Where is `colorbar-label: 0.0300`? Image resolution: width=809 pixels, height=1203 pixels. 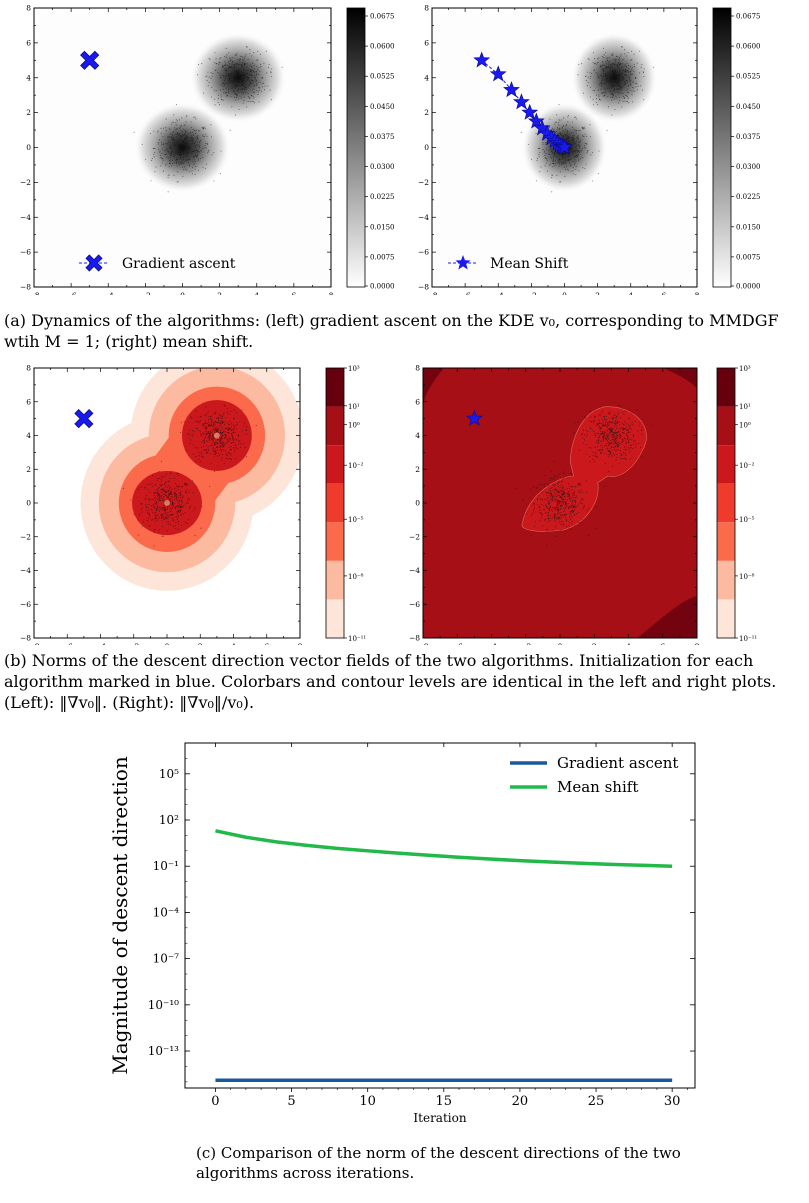
colorbar-label: 0.0300 is located at coordinates (382, 167).